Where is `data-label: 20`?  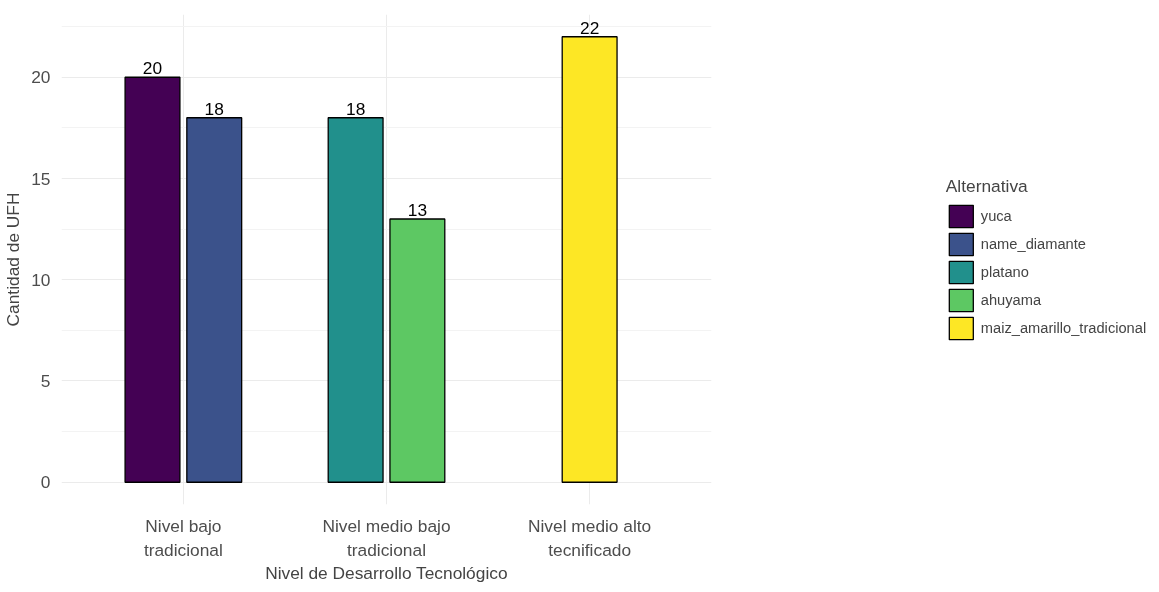
data-label: 20 is located at coordinates (152, 68).